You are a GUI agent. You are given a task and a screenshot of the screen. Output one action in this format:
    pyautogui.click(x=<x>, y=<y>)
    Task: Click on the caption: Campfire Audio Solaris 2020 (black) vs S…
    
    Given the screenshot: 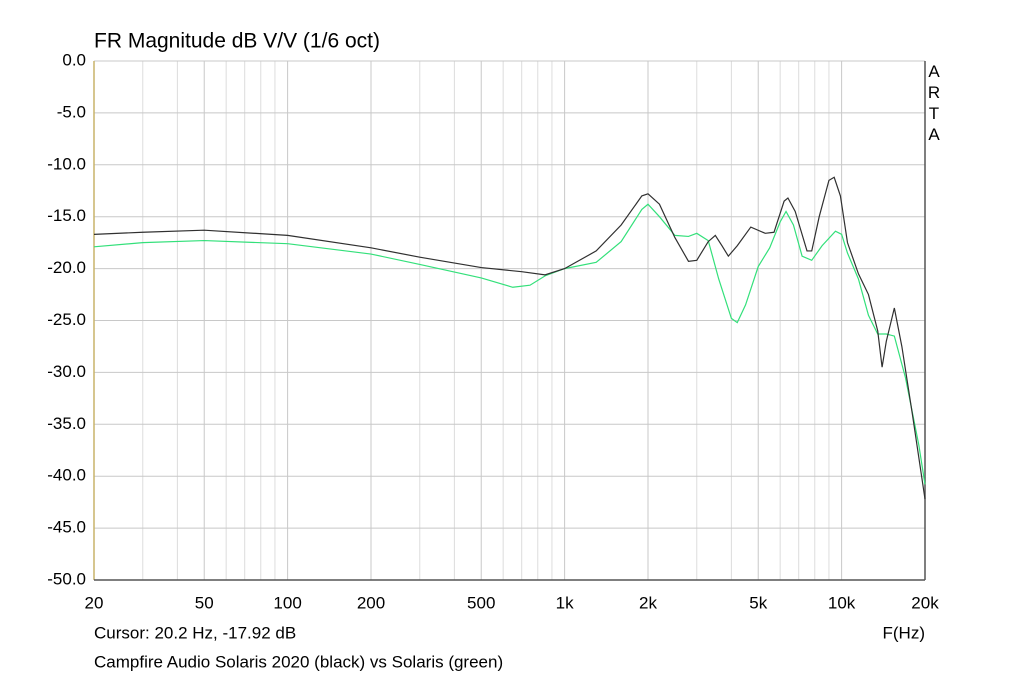 What is the action you would take?
    pyautogui.click(x=298, y=661)
    